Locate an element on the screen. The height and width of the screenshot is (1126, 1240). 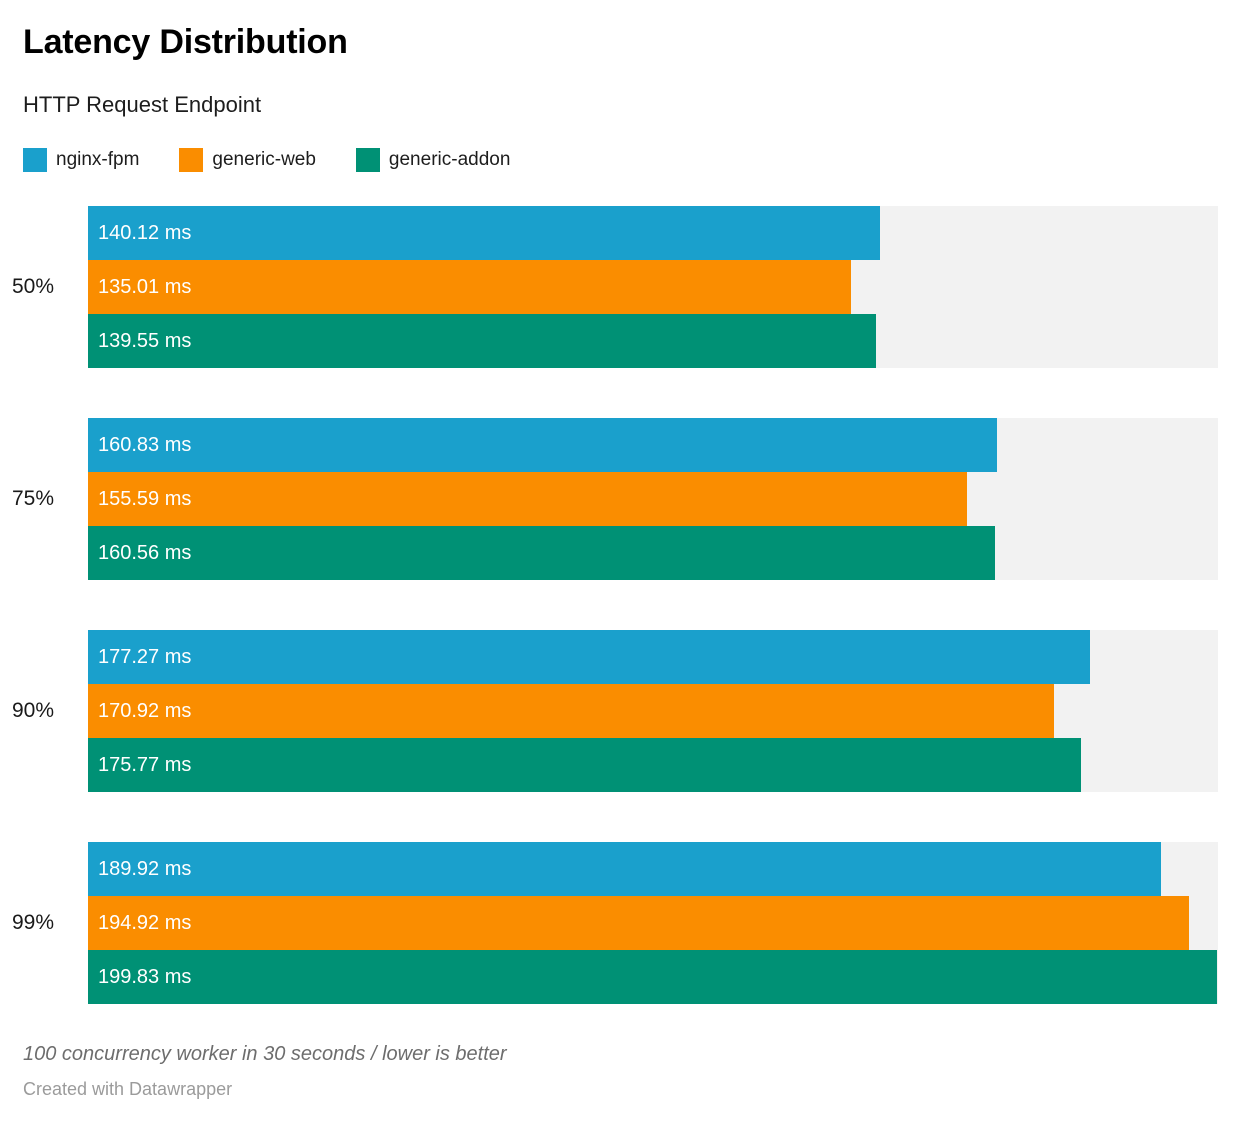
bar-track: 140.12 ms is located at coordinates (653, 233).